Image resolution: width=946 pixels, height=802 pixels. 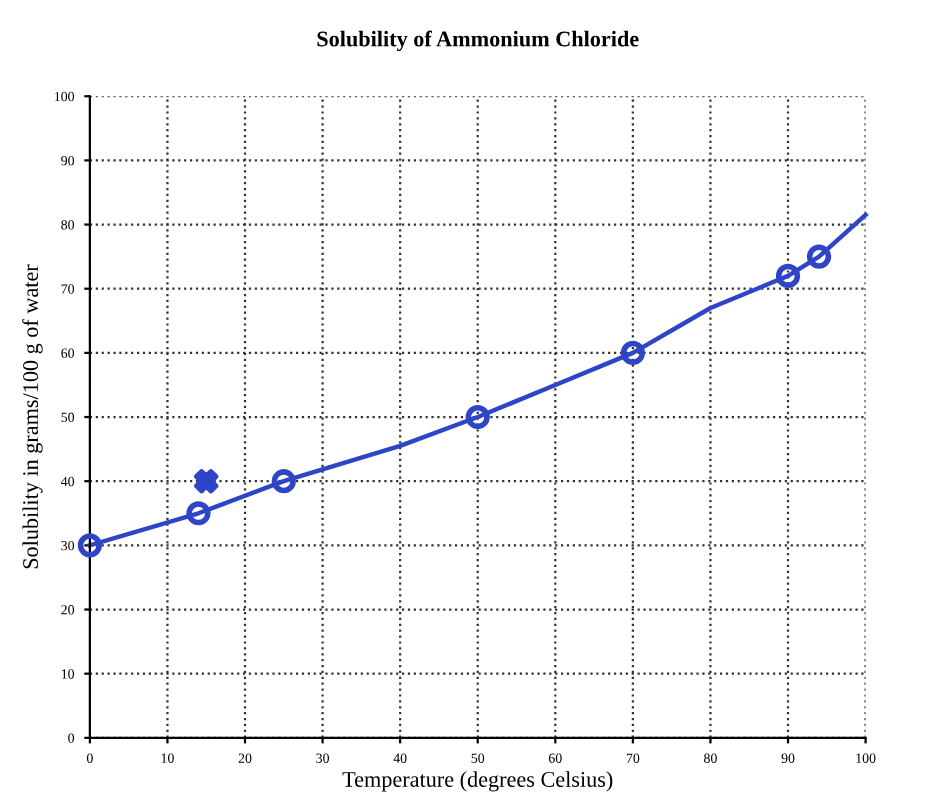 What do you see at coordinates (32, 416) in the screenshot?
I see `y-axis-title: Solubility in grams/100 g of water` at bounding box center [32, 416].